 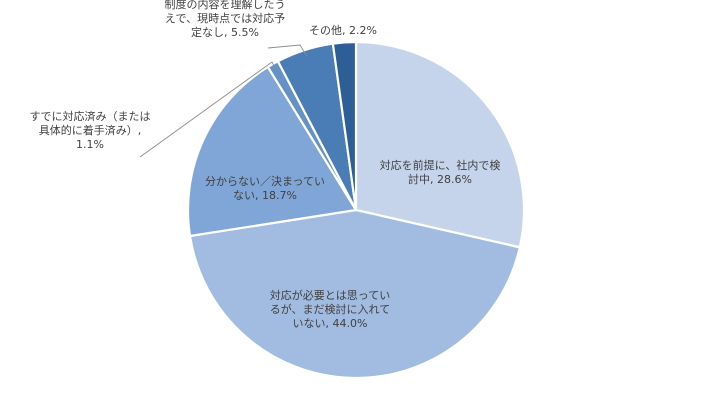 I want to click on data-label-line: えで、現時点では対応予, so click(x=225, y=18).